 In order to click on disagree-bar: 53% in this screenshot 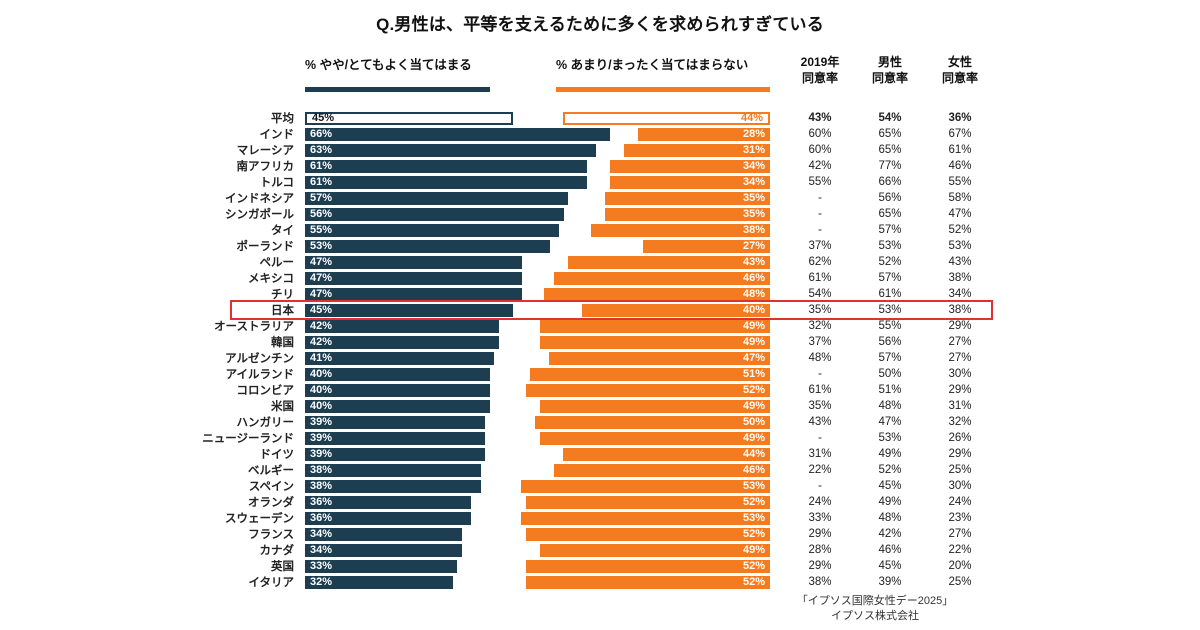, I will do `click(645, 518)`.